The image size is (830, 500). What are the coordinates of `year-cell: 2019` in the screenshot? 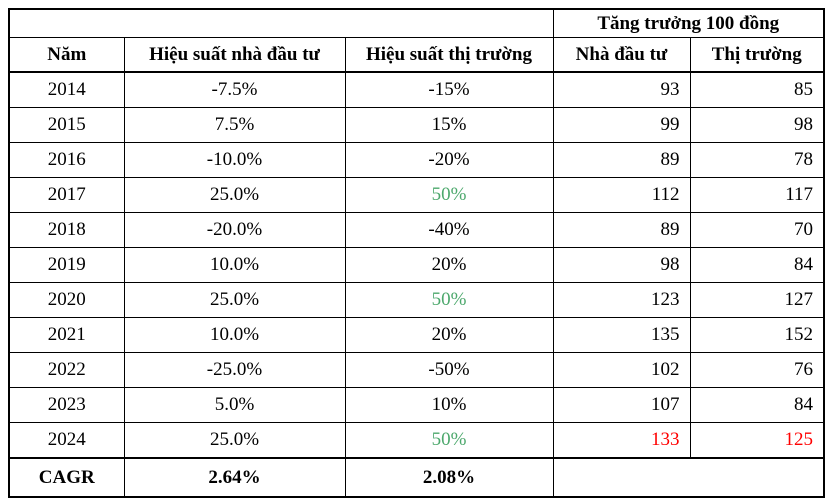 It's located at (66, 265).